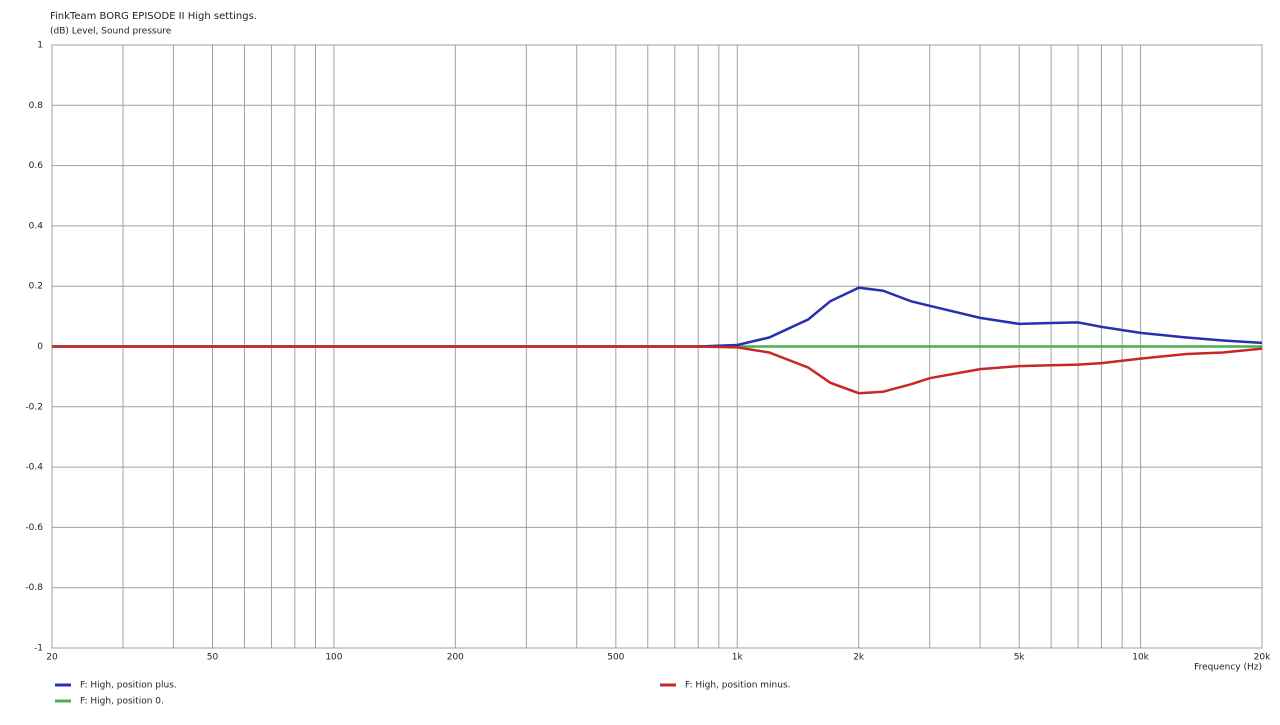 Image resolution: width=1280 pixels, height=725 pixels. I want to click on legend-label: F: High, position 0., so click(122, 702).